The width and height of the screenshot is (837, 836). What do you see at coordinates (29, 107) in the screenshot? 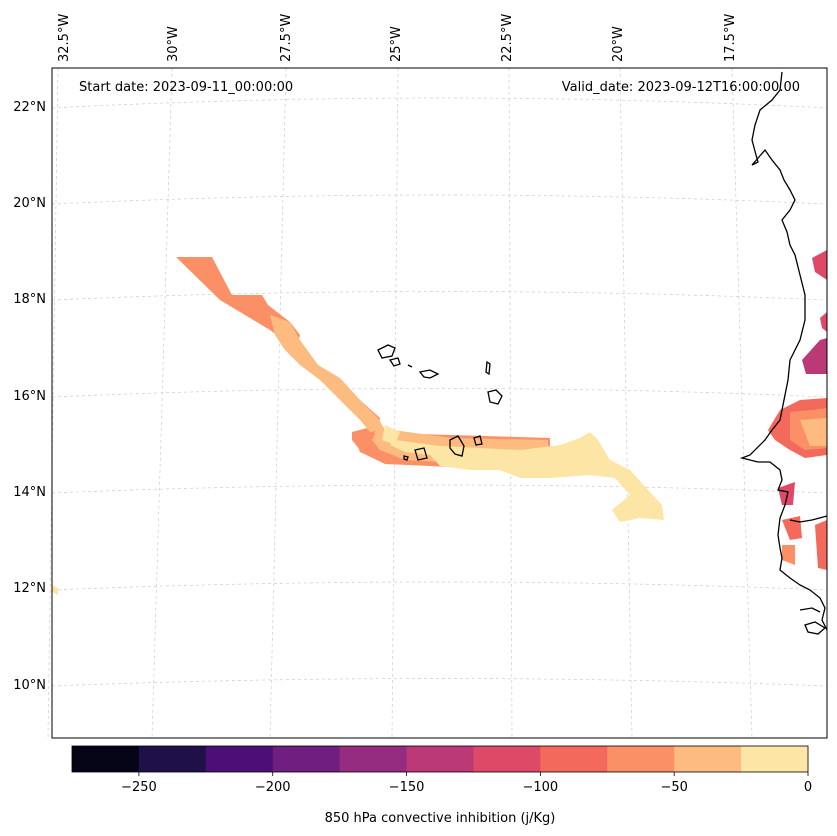
I see `lat-label: 22°N` at bounding box center [29, 107].